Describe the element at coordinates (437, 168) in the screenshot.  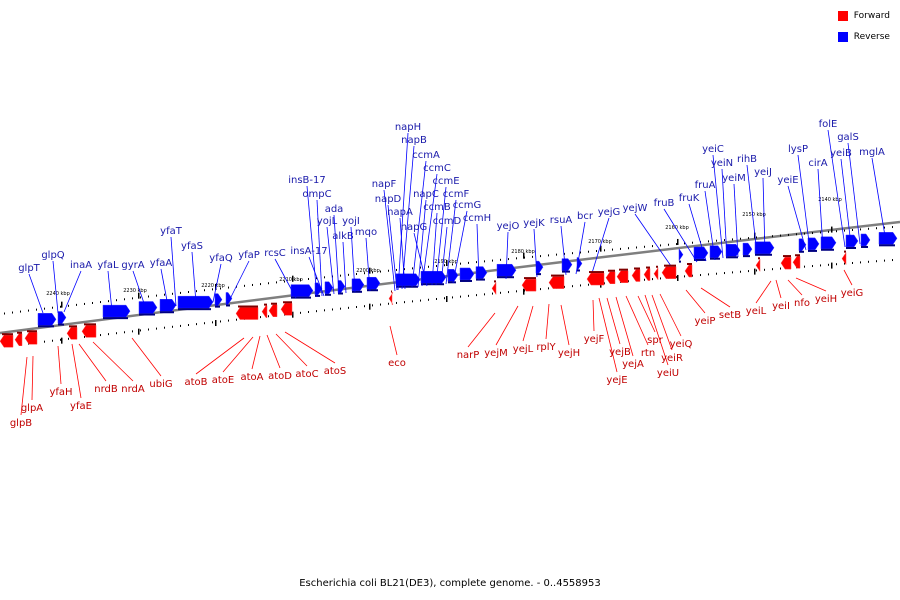
I see `reverse-gene-label: ccmC` at that location.